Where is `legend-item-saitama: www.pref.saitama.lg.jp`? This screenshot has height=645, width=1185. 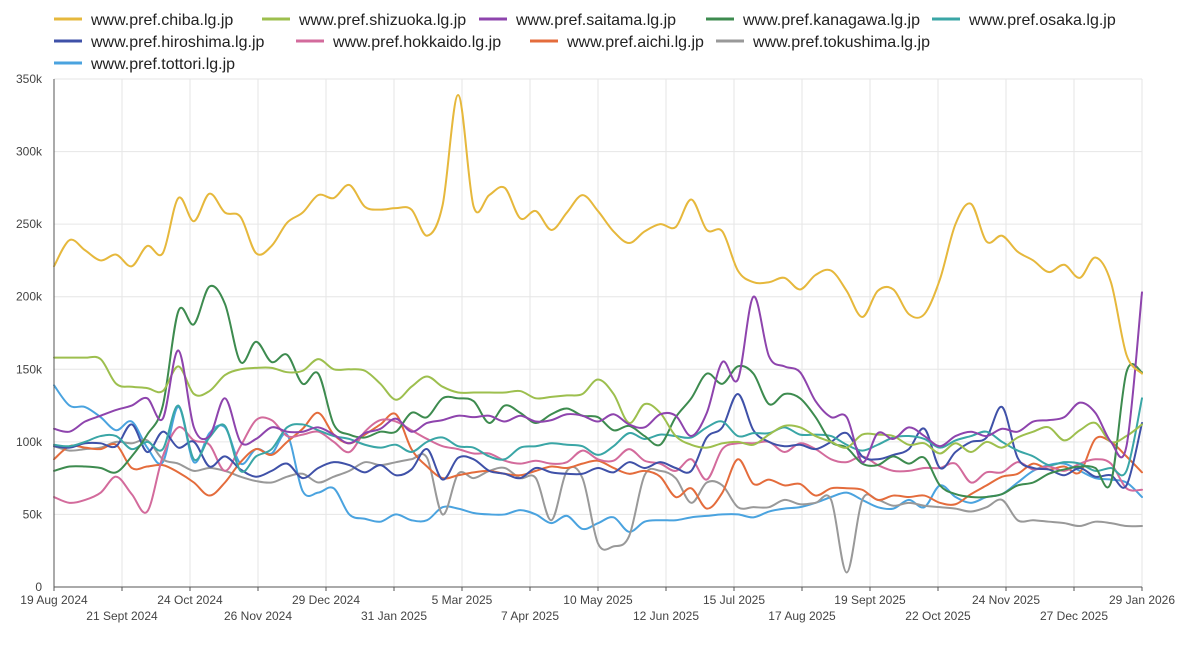
legend-item-saitama: www.pref.saitama.lg.jp is located at coordinates (577, 20).